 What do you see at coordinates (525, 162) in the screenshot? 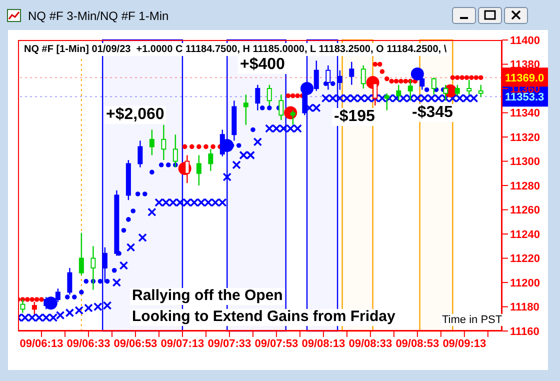
I see `y-tick-label: 11300` at bounding box center [525, 162].